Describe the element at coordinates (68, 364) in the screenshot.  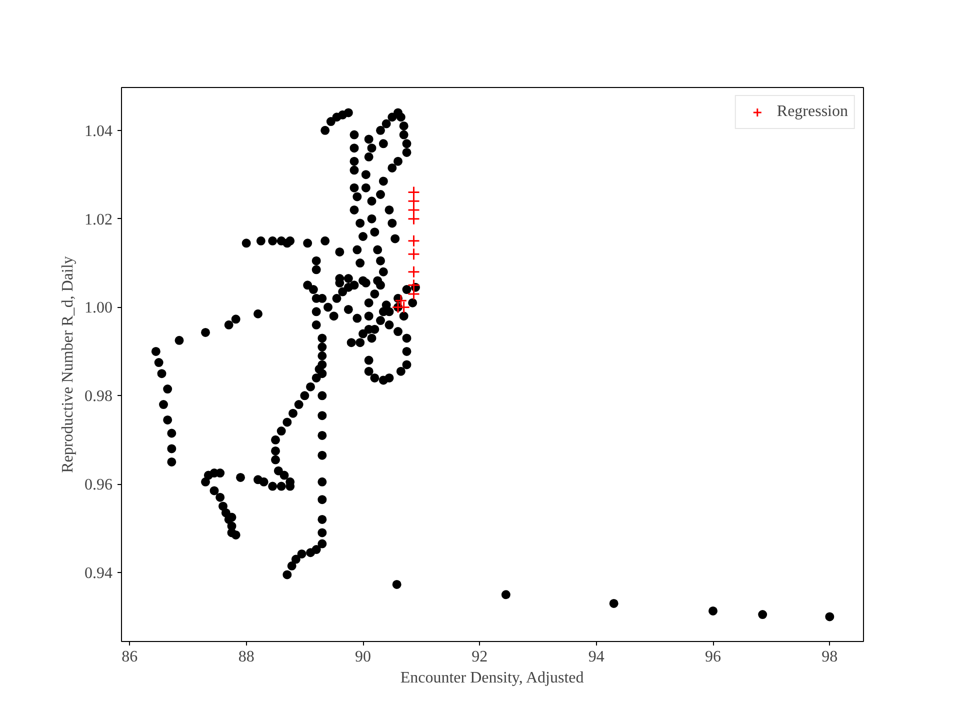
I see `y-axis-title: Reproductive Number R_d, Daily` at that location.